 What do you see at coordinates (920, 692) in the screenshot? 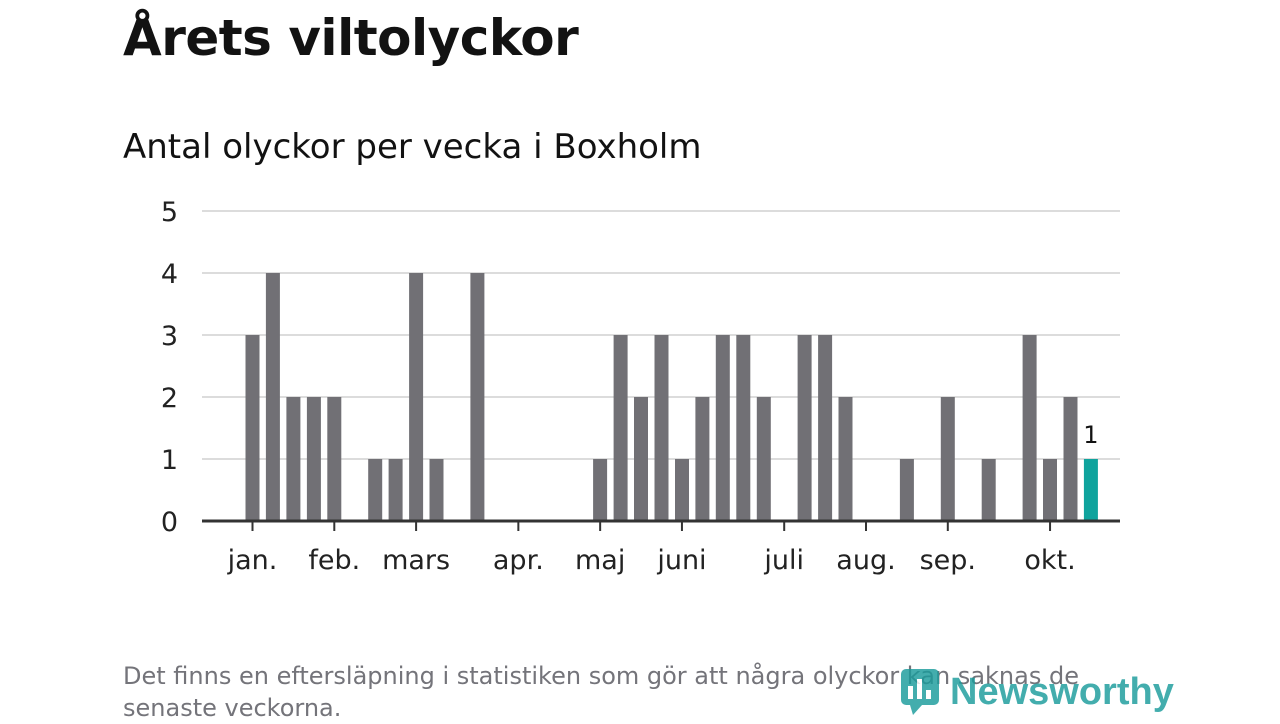
I see `newsworthy-logo-icon` at bounding box center [920, 692].